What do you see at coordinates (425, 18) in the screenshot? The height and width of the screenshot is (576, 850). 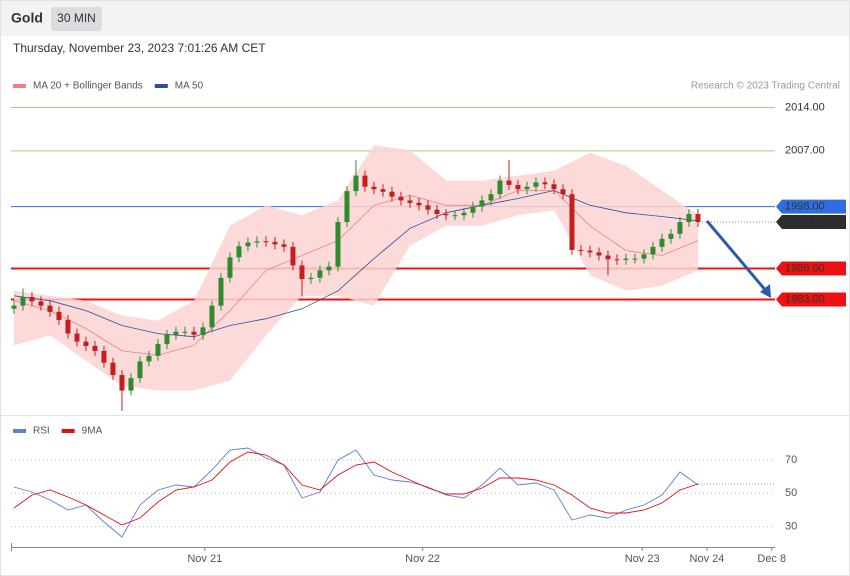 I see `header-bar` at bounding box center [425, 18].